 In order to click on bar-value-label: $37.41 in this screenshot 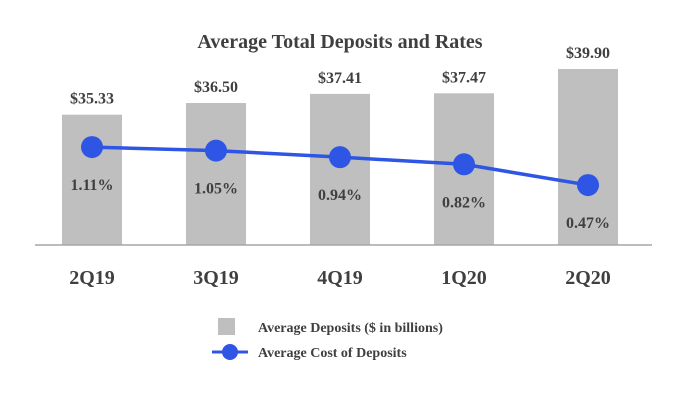, I will do `click(340, 78)`.